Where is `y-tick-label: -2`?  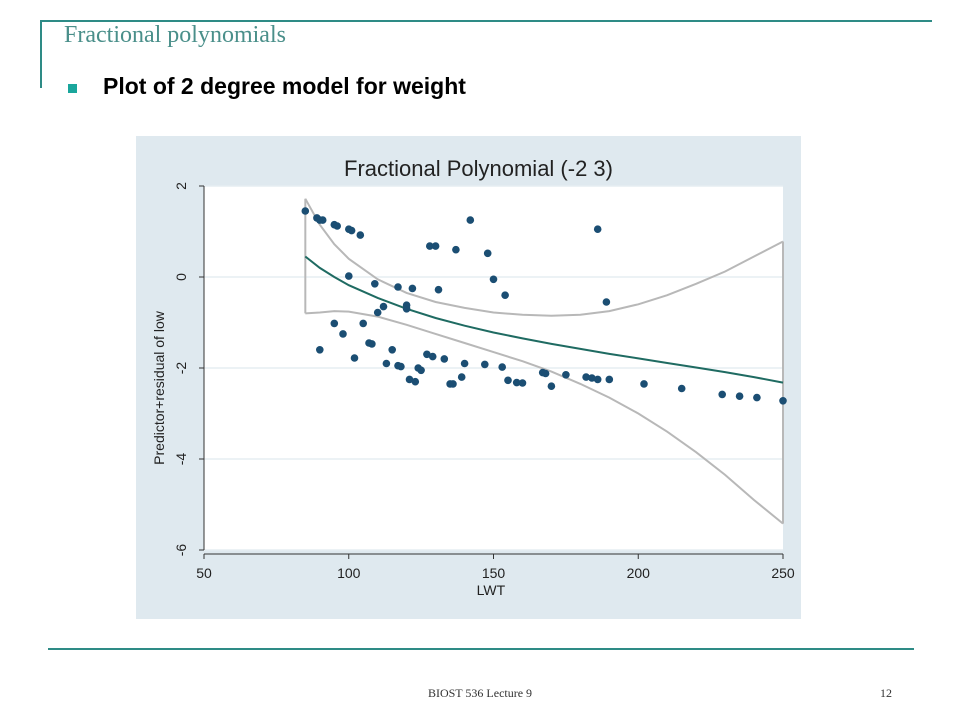
y-tick-label: -2 is located at coordinates (181, 368).